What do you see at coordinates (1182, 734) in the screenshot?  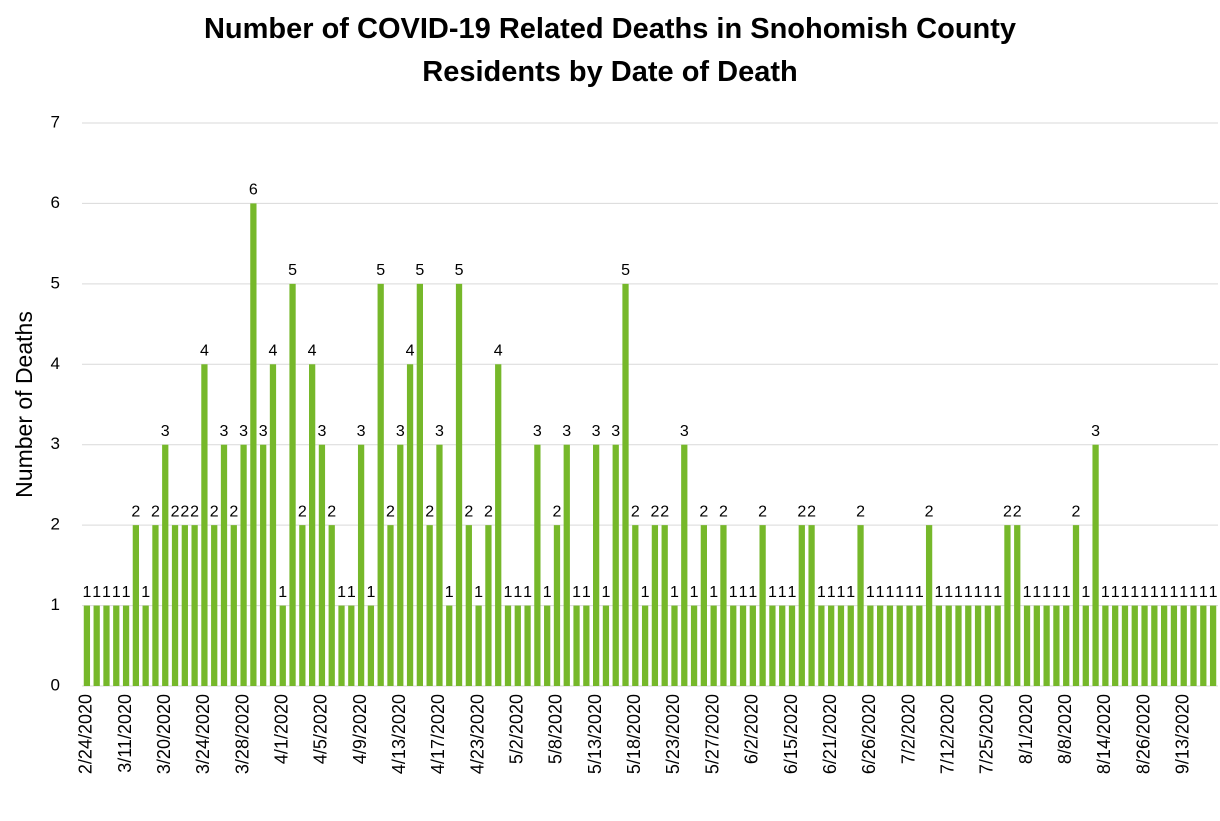 I see `x-tick-label: 9/13/2020` at bounding box center [1182, 734].